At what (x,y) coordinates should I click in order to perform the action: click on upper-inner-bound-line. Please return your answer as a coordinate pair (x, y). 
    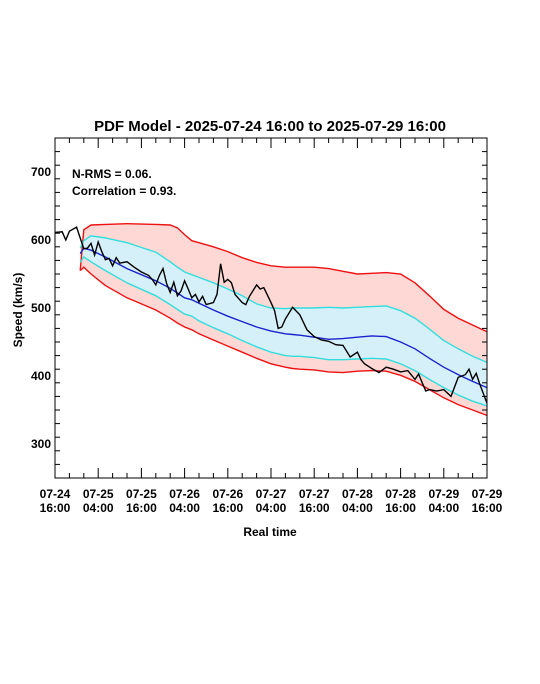
    Looking at the image, I should click on (283, 299).